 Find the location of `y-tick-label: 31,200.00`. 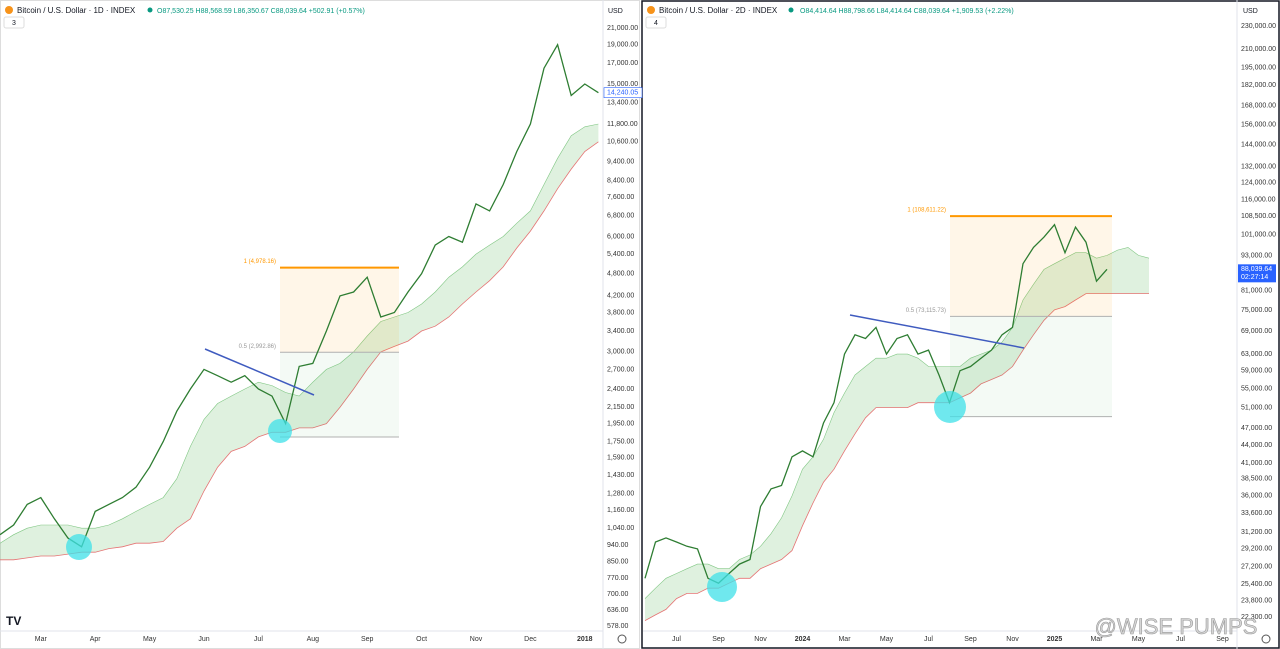

y-tick-label: 31,200.00 is located at coordinates (1256, 532).